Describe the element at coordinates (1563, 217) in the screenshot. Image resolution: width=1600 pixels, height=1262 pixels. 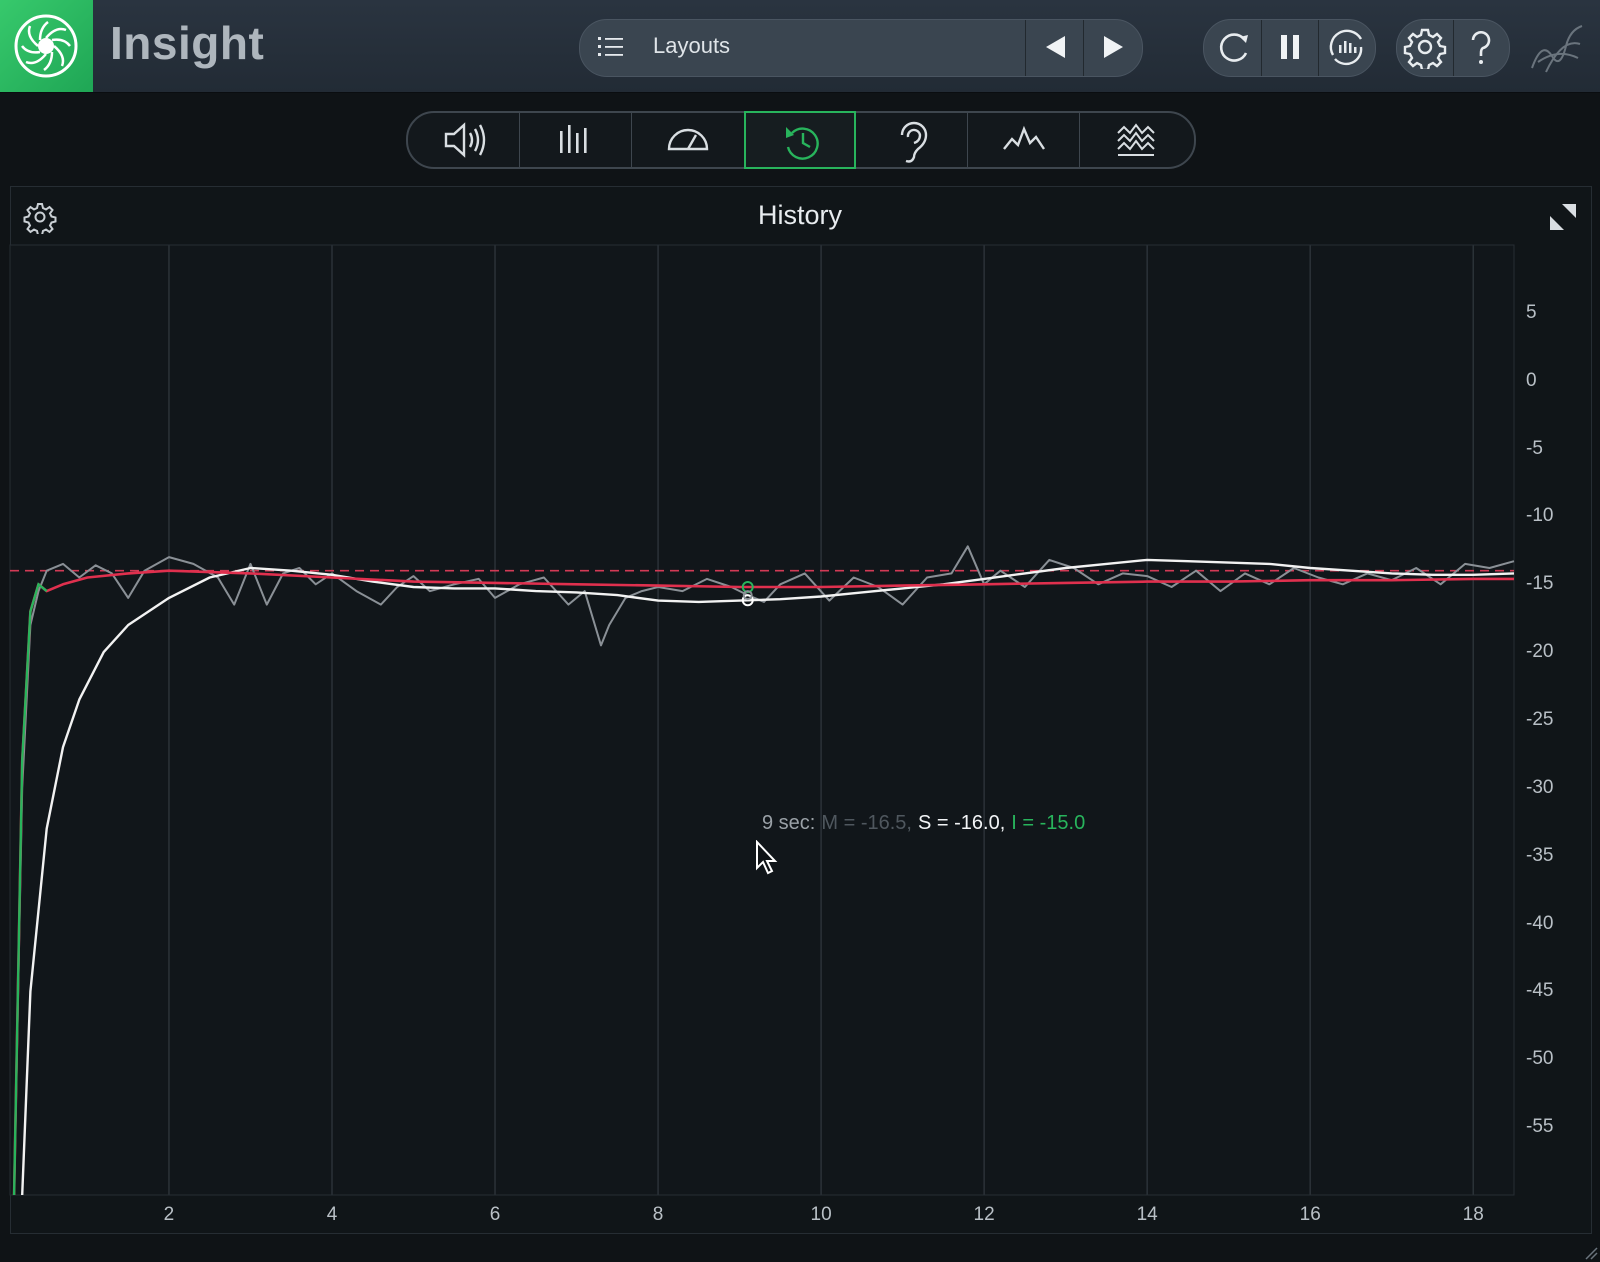
I see `expand-icon` at that location.